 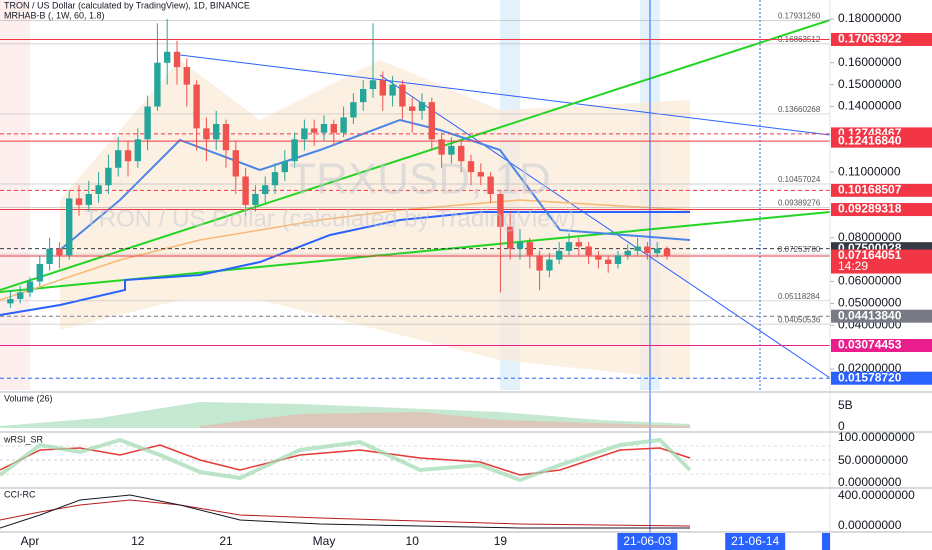 What do you see at coordinates (324, 541) in the screenshot?
I see `x-tick-label: May` at bounding box center [324, 541].